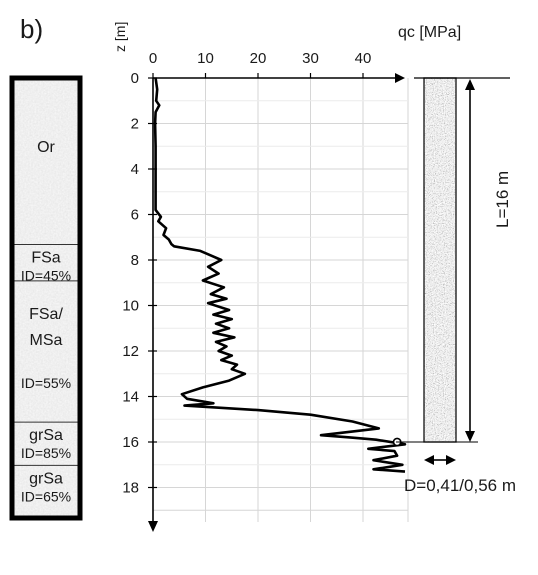 The height and width of the screenshot is (575, 538). I want to click on y-tick-label: 18, so click(130, 488).